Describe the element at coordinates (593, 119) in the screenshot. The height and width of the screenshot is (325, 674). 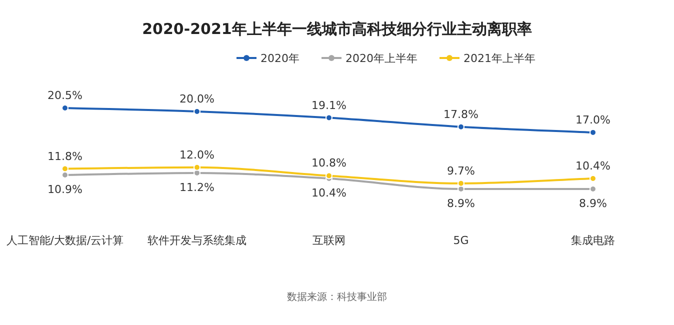
I see `data-label: 17.0%` at that location.